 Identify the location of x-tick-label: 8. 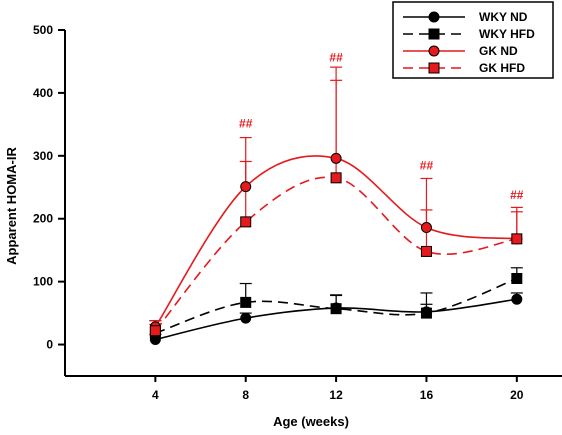
(245, 395).